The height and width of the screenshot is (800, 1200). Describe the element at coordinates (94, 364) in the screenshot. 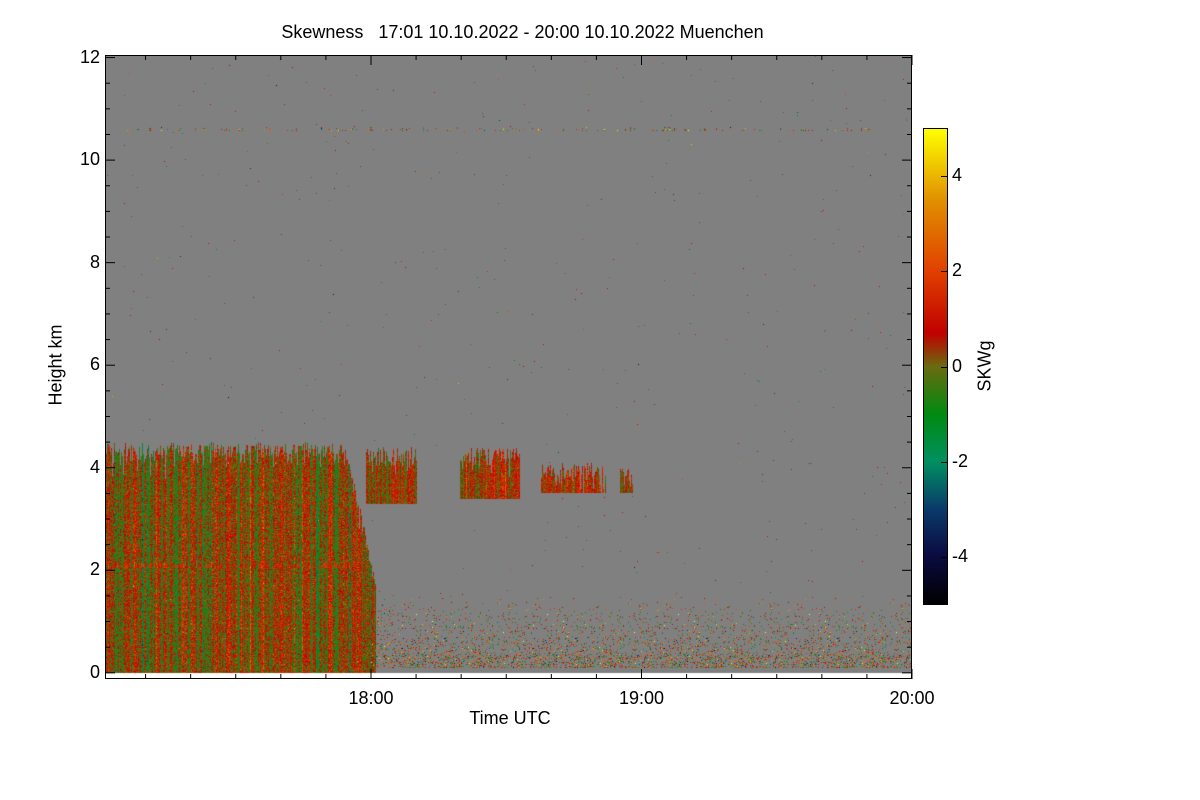

I see `y-tick-label: 6` at that location.